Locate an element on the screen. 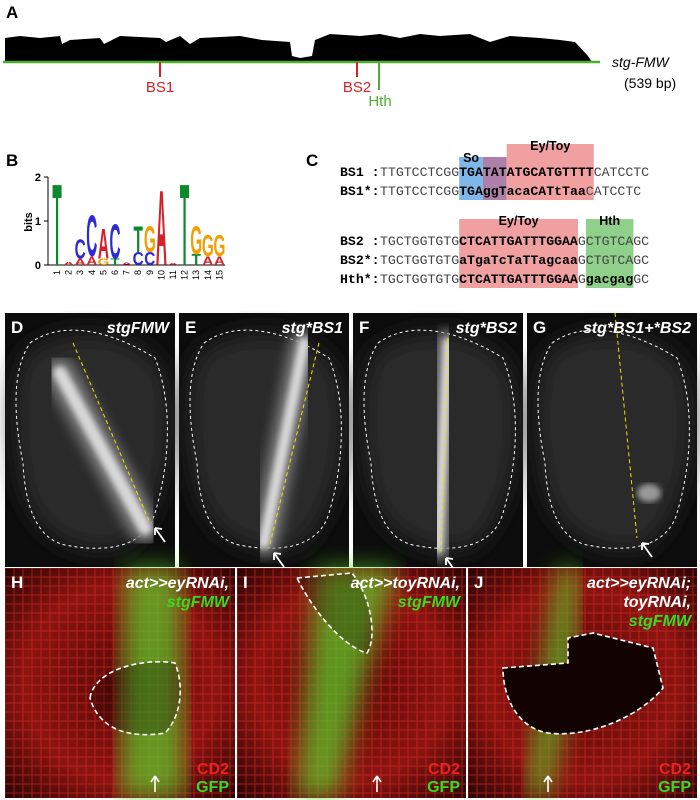 This screenshot has height=800, width=700. sequence-segment: ATGCATGTTTT is located at coordinates (550, 172).